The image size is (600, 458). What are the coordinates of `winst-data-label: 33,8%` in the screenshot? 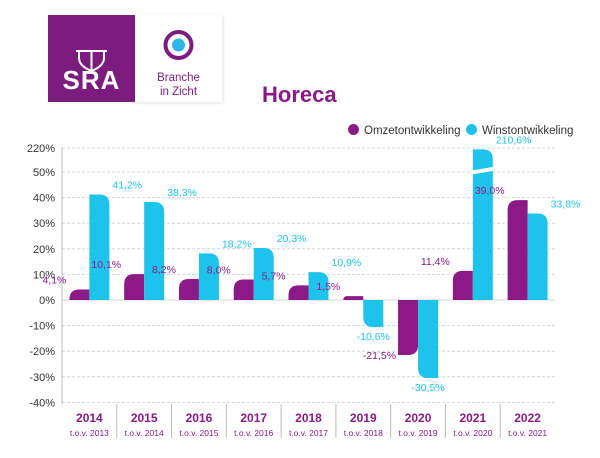 It's located at (566, 204).